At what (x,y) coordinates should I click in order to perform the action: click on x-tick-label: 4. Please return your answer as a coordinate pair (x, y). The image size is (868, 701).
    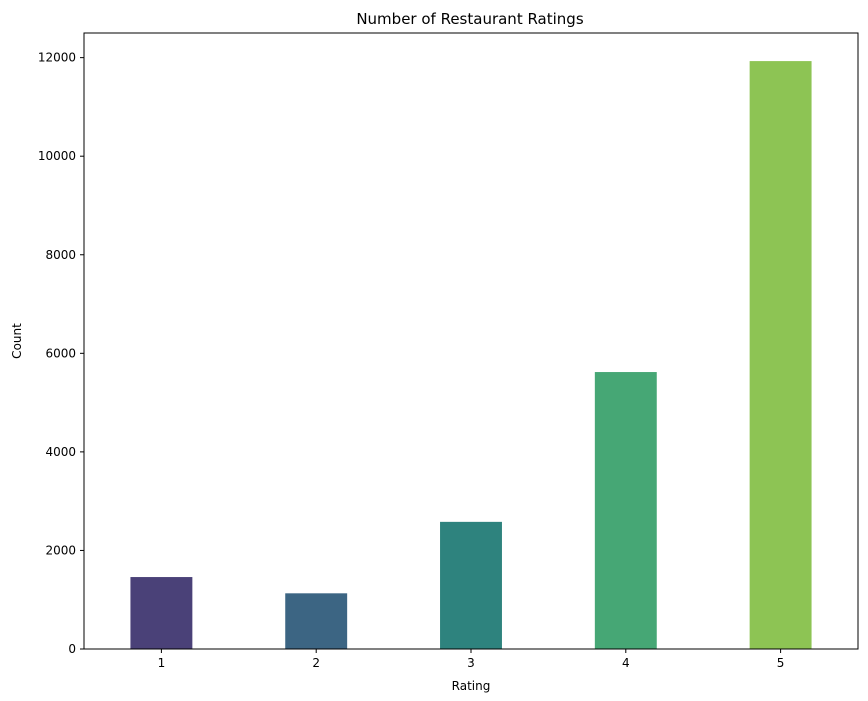
    Looking at the image, I should click on (626, 663).